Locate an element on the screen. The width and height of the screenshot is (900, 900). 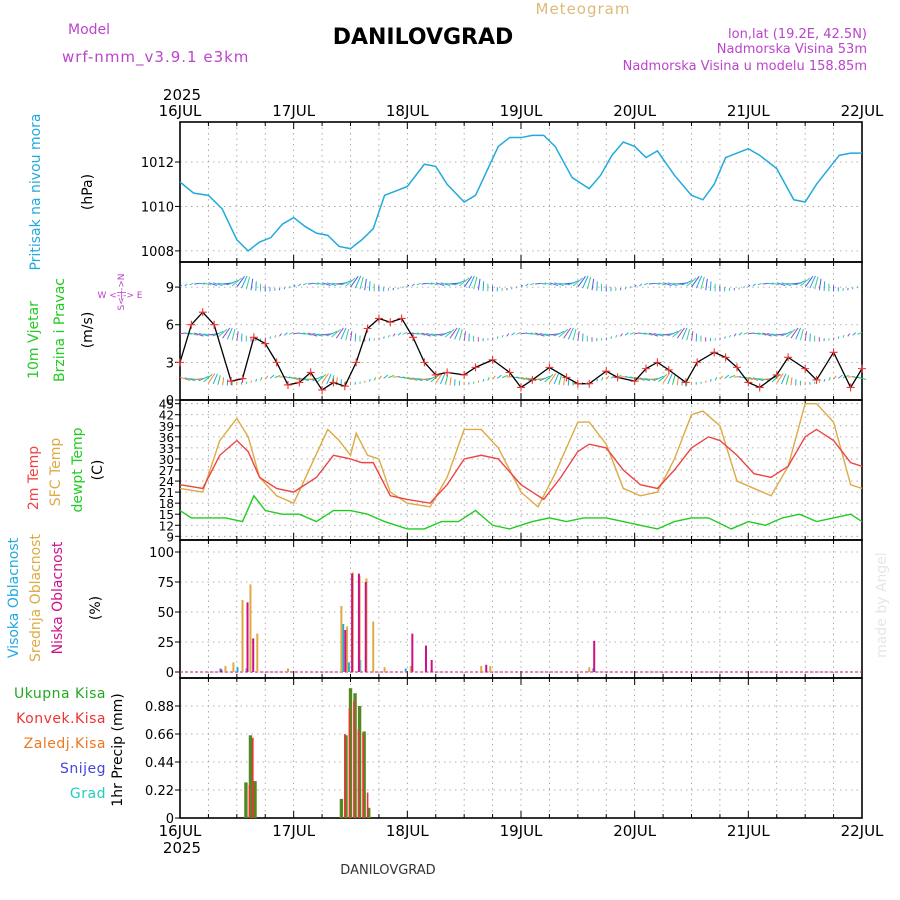
year-label-top: 2025 is located at coordinates (182, 95).